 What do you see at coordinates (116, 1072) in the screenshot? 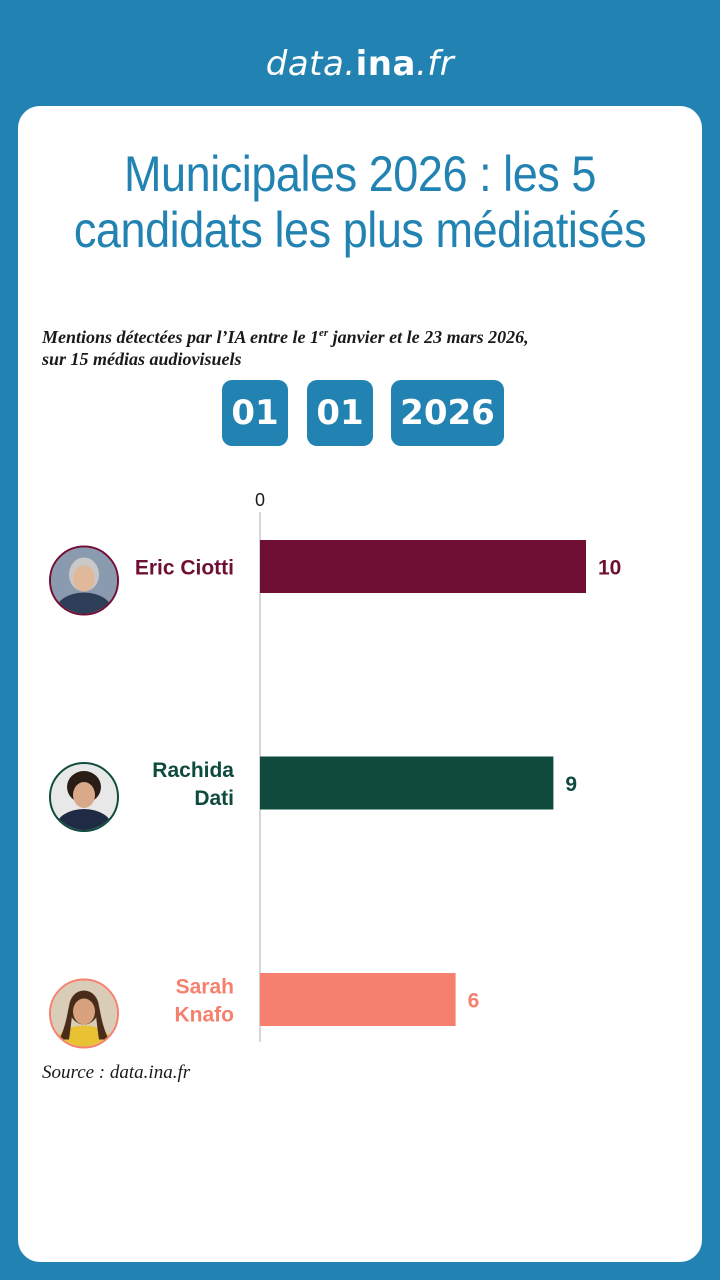
I see `source-note: Source : data.ina.fr` at bounding box center [116, 1072].